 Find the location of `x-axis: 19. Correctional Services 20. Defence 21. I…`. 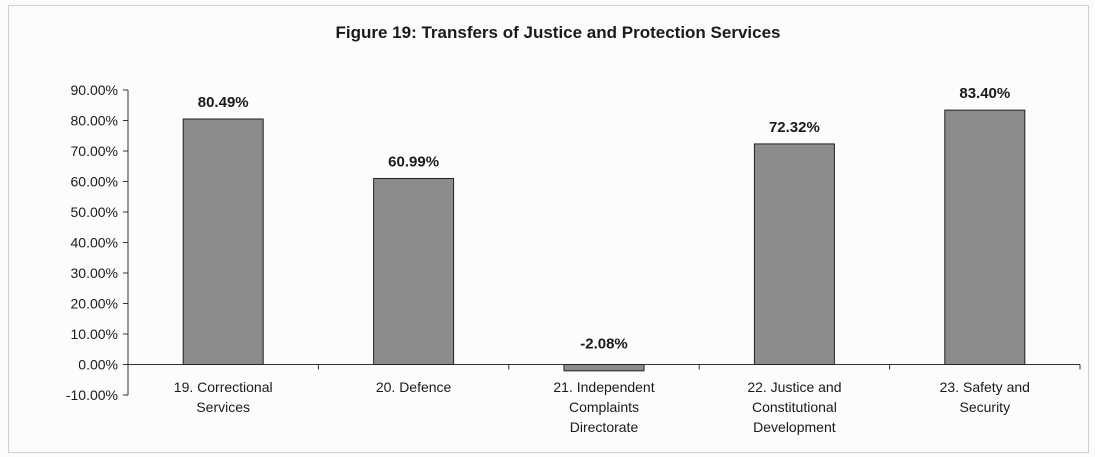

x-axis: 19. Correctional Services 20. Defence 21. I… is located at coordinates (604, 399).